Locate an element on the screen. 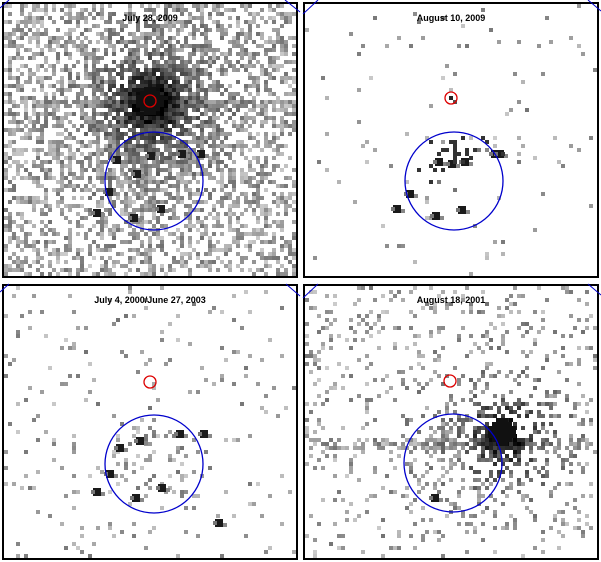 Image resolution: width=601 pixels, height=562 pixels. panel-date-label: August 18, 2001 is located at coordinates (451, 300).